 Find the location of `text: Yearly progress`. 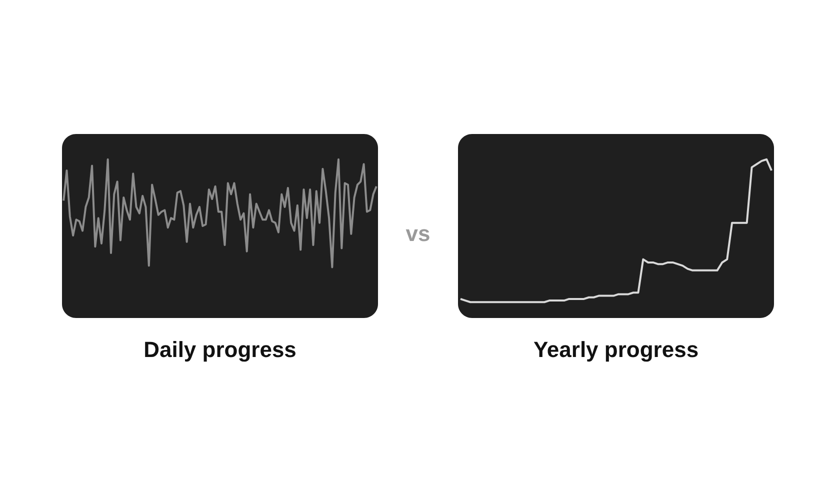

text: Yearly progress is located at coordinates (616, 349).